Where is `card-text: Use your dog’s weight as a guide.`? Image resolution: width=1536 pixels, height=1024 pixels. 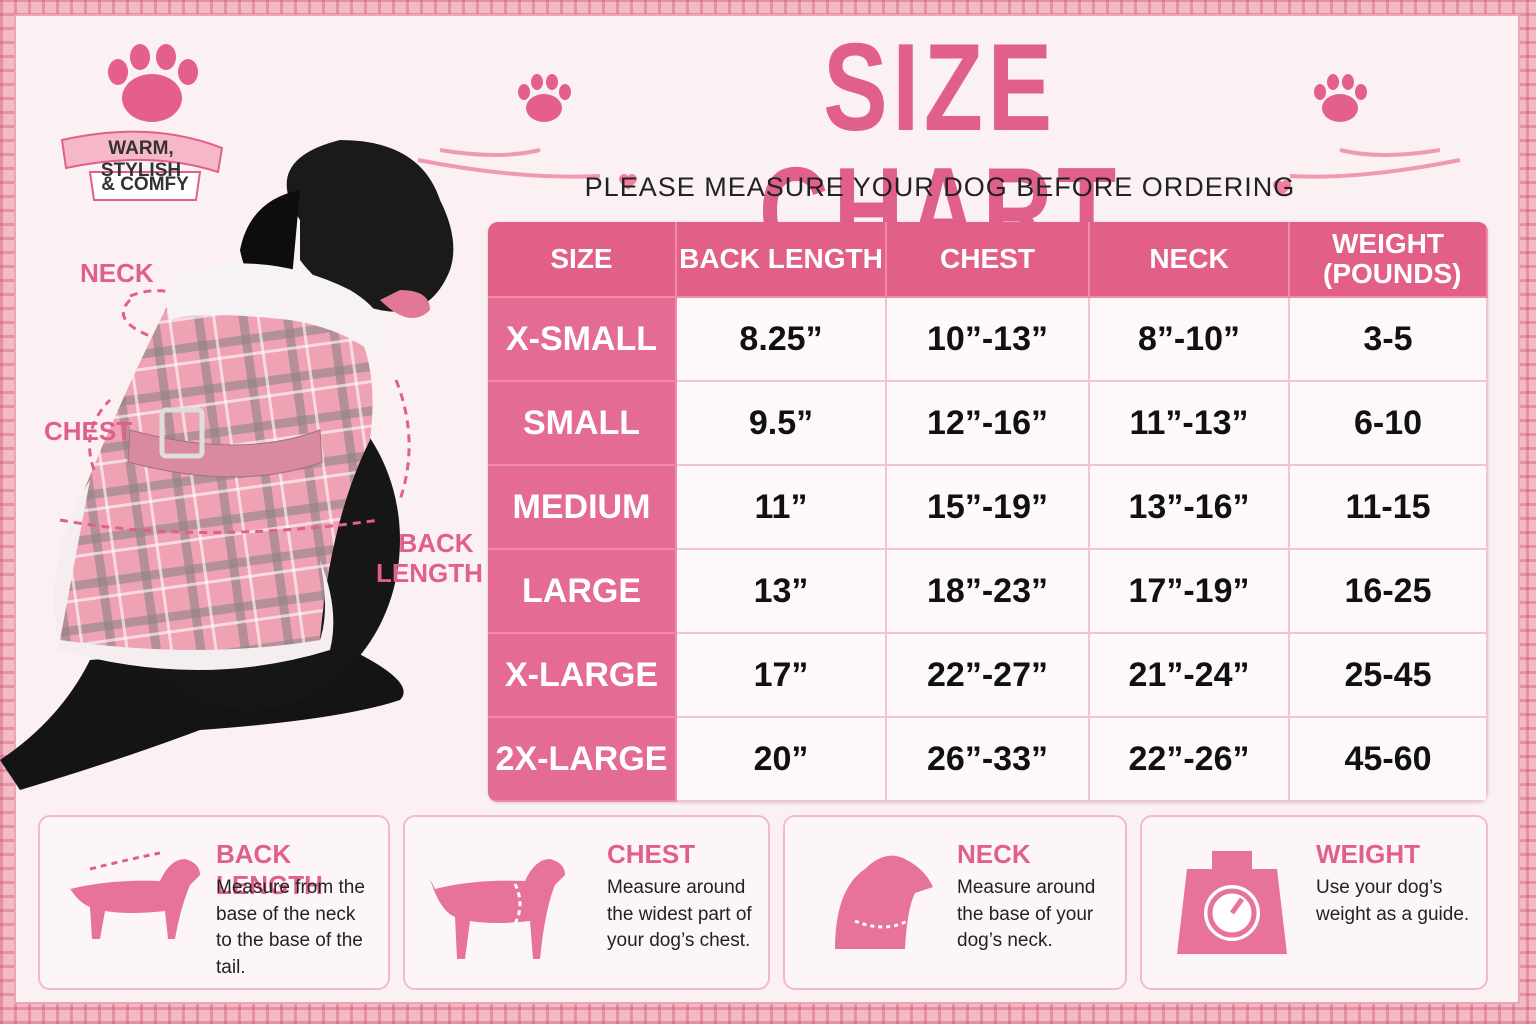 card-text: Use your dog’s weight as a guide. is located at coordinates (1393, 901).